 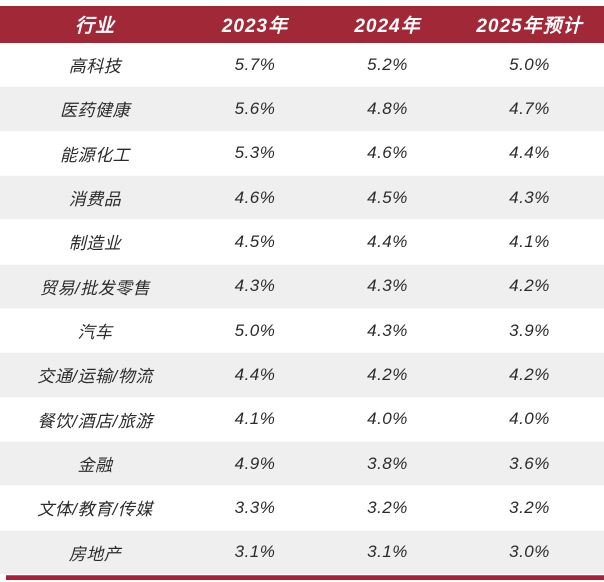 What do you see at coordinates (302, 24) in the screenshot?
I see `table-header-row: 行业 2023年 2024年 2025年预计` at bounding box center [302, 24].